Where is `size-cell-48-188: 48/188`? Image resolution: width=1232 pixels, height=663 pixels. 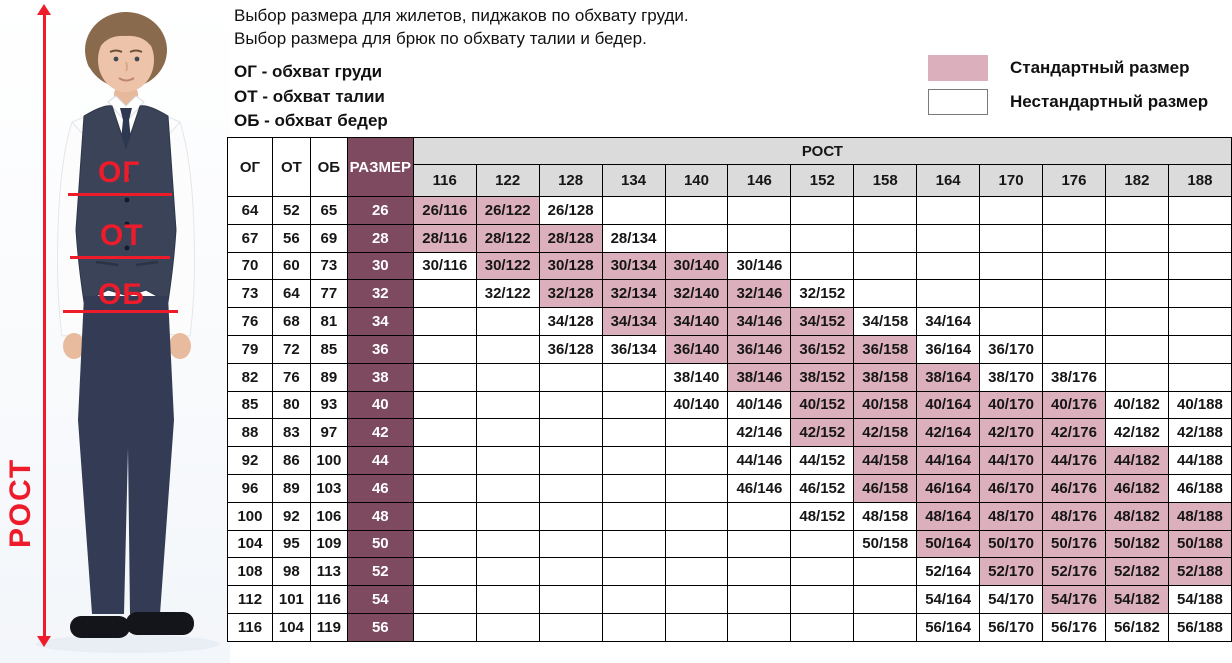 size-cell-48-188: 48/188 is located at coordinates (1199, 516).